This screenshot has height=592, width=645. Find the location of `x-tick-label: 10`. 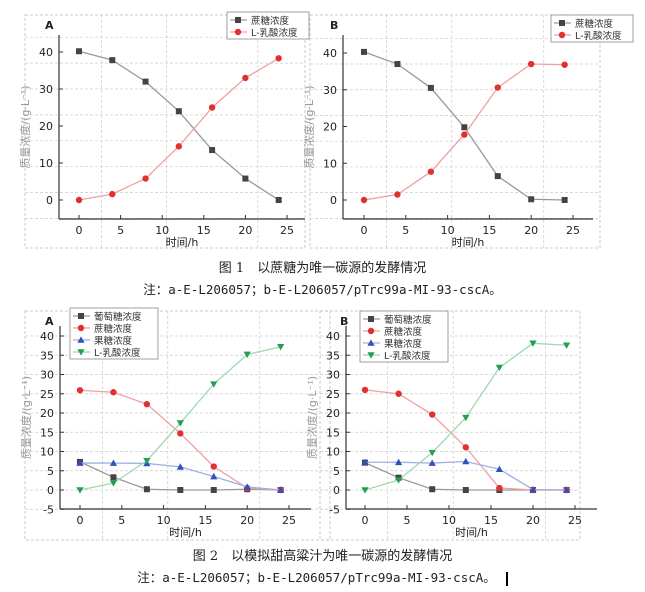

x-tick-label: 10 is located at coordinates (162, 230).